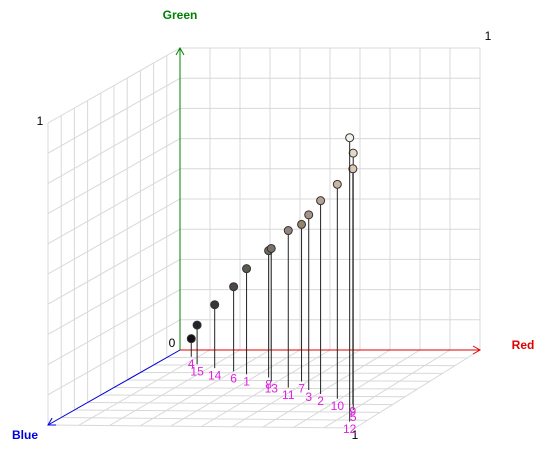 The width and height of the screenshot is (545, 460). I want to click on tick-label: 0, so click(172, 343).